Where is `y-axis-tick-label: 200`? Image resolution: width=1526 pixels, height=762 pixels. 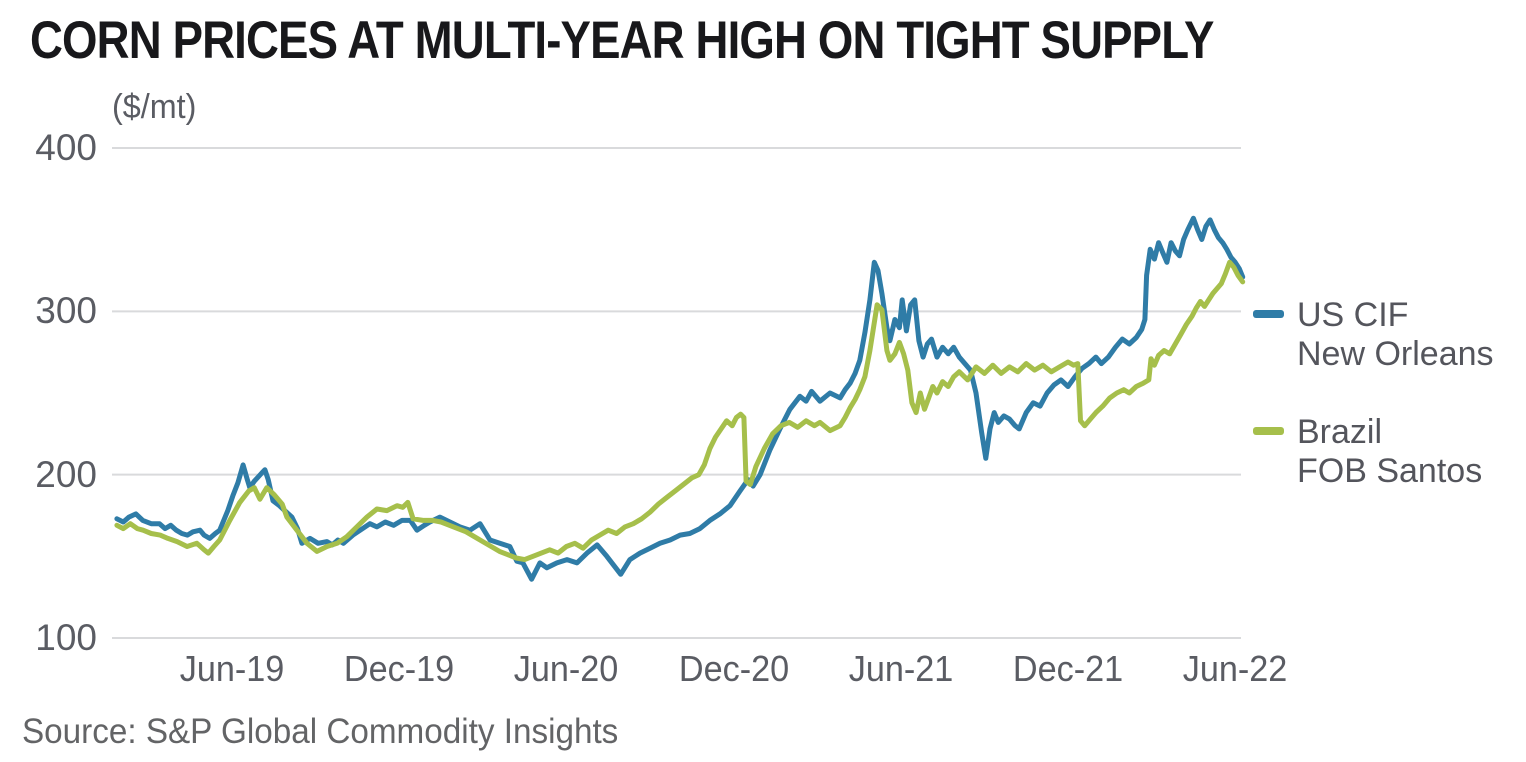 y-axis-tick-label: 200 is located at coordinates (66, 474).